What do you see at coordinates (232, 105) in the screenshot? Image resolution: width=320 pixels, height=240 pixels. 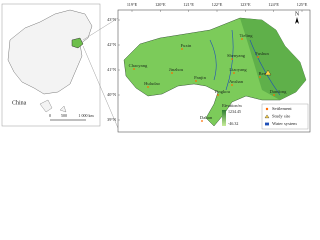 I see `elevation-title: Elevation/m` at bounding box center [232, 105].